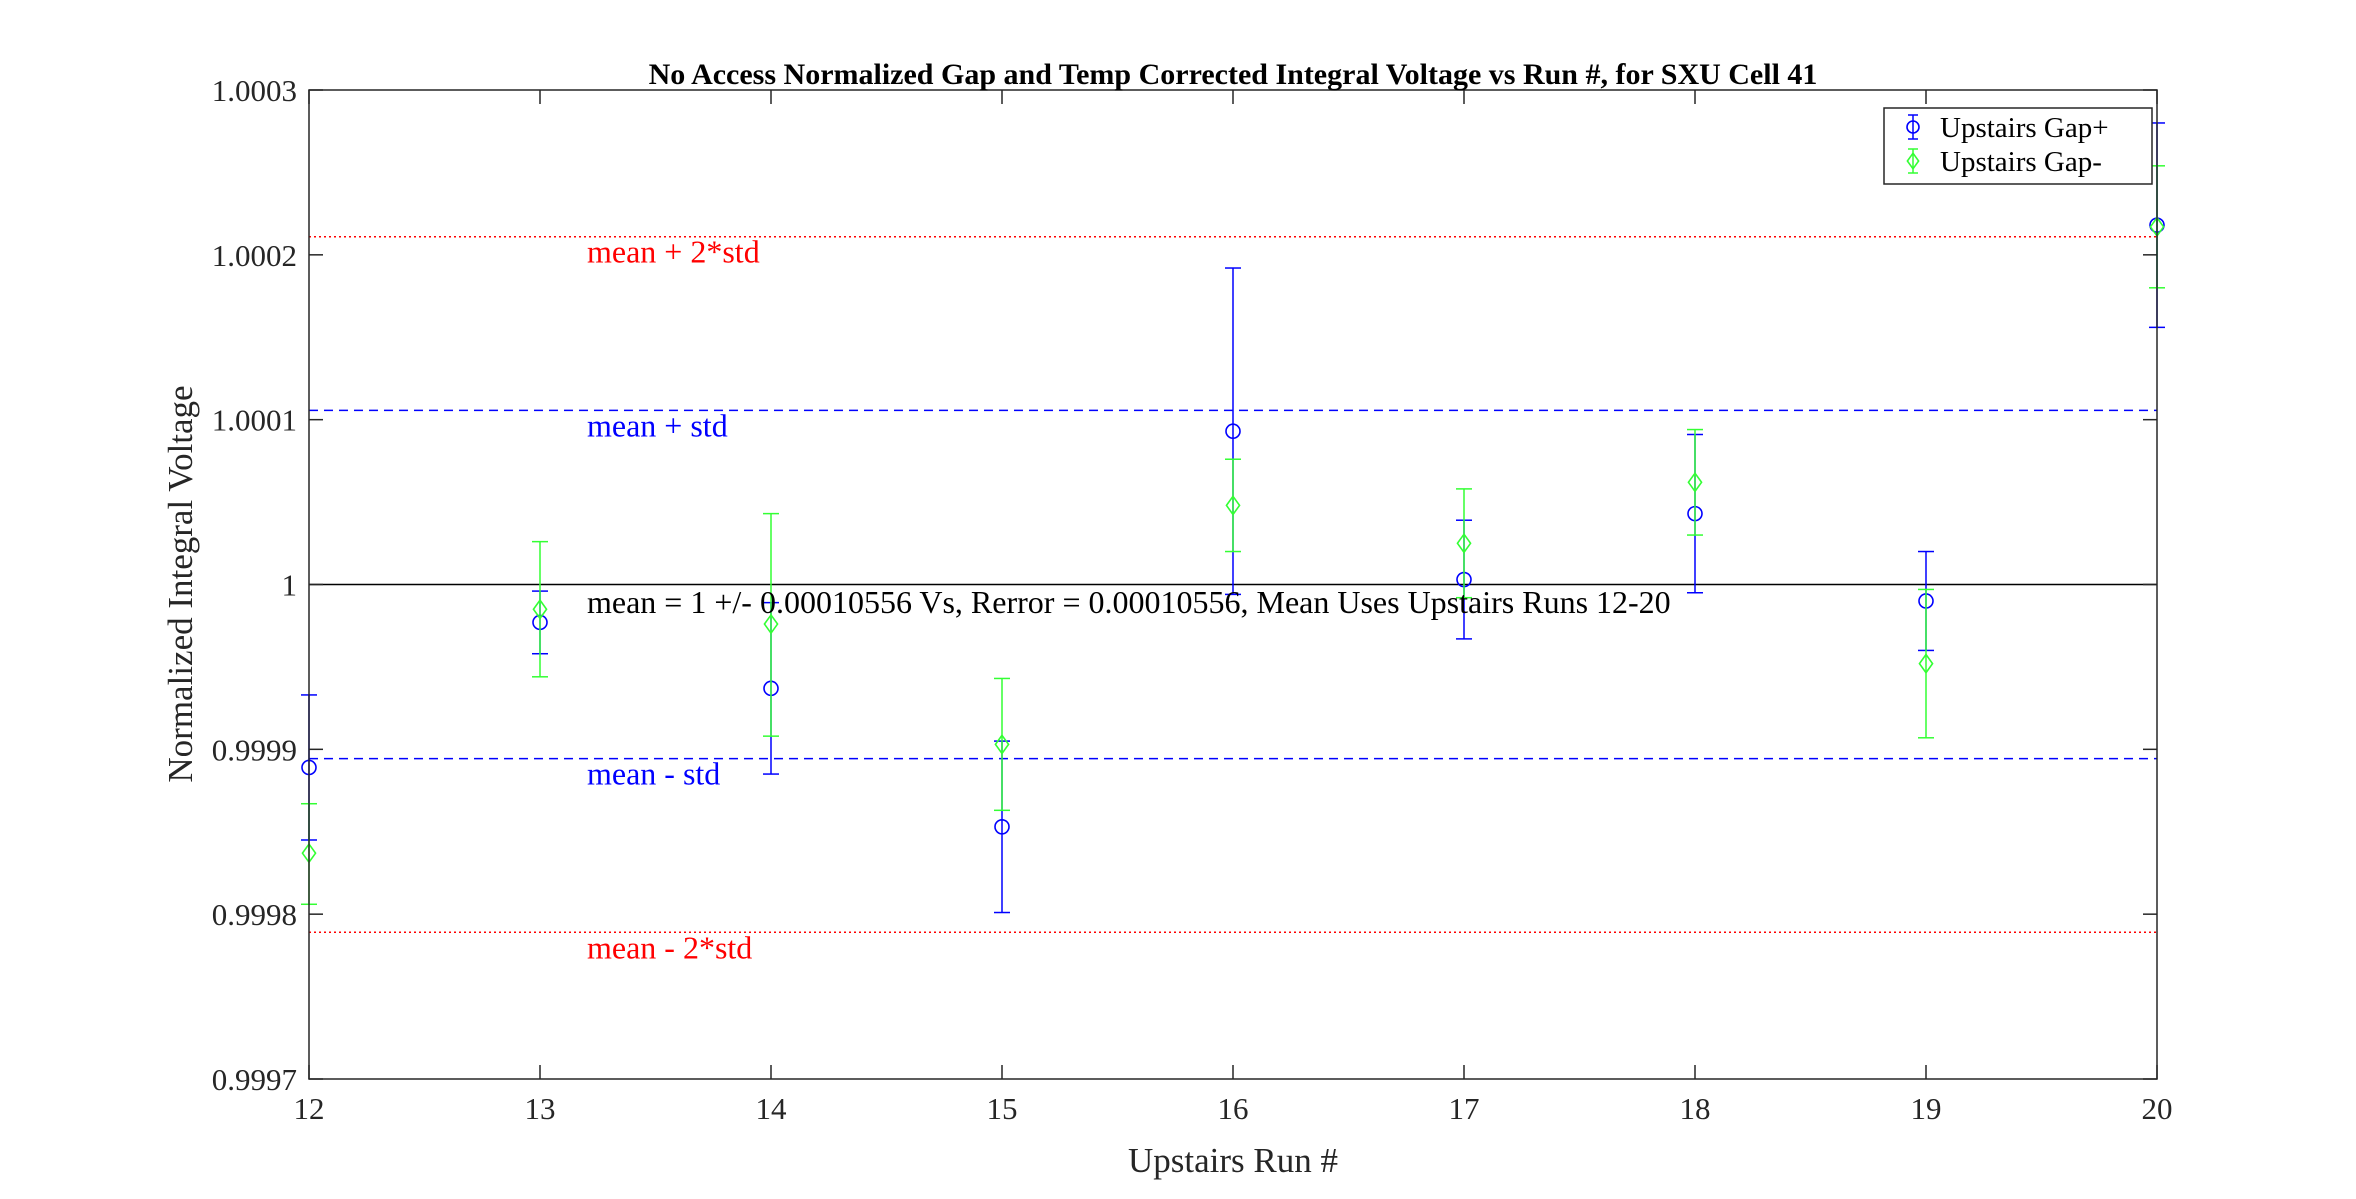 The width and height of the screenshot is (2356, 1199). What do you see at coordinates (772, 1108) in the screenshot?
I see `x-tick-label: 14` at bounding box center [772, 1108].